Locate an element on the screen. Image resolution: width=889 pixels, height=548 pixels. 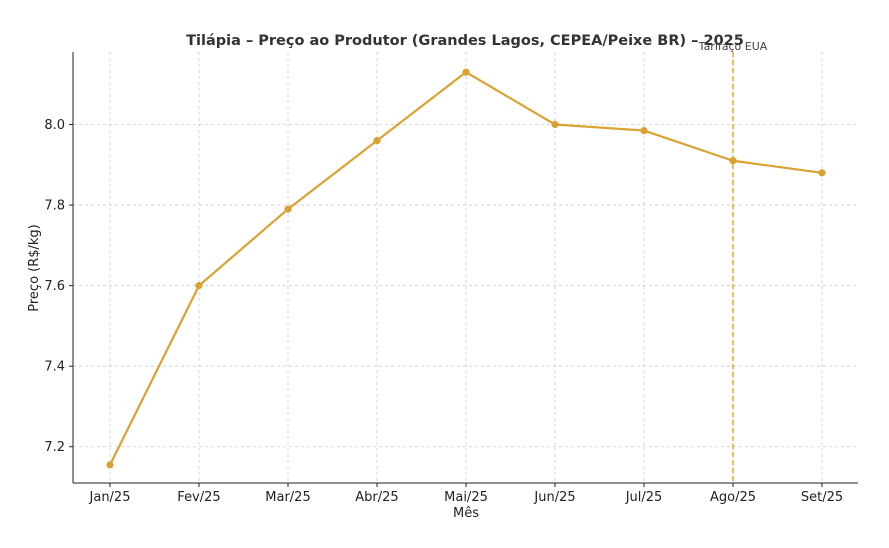
x-tick-label: Jun/25 is located at coordinates (554, 497).